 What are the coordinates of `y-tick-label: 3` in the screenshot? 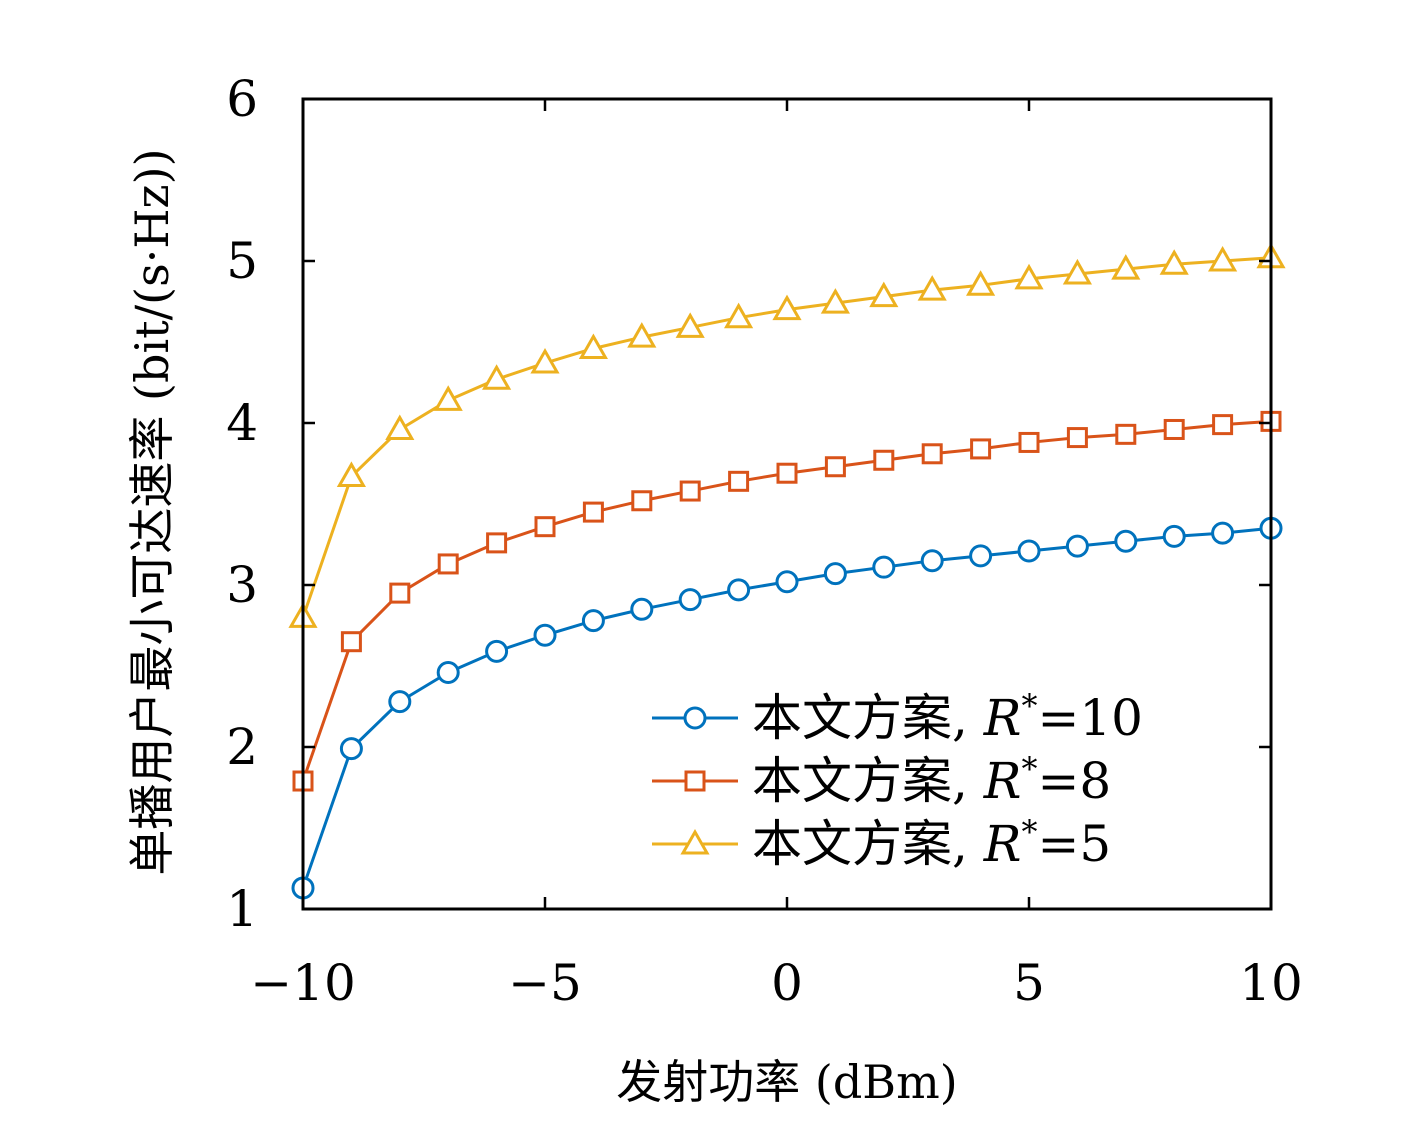 It's located at (242, 585).